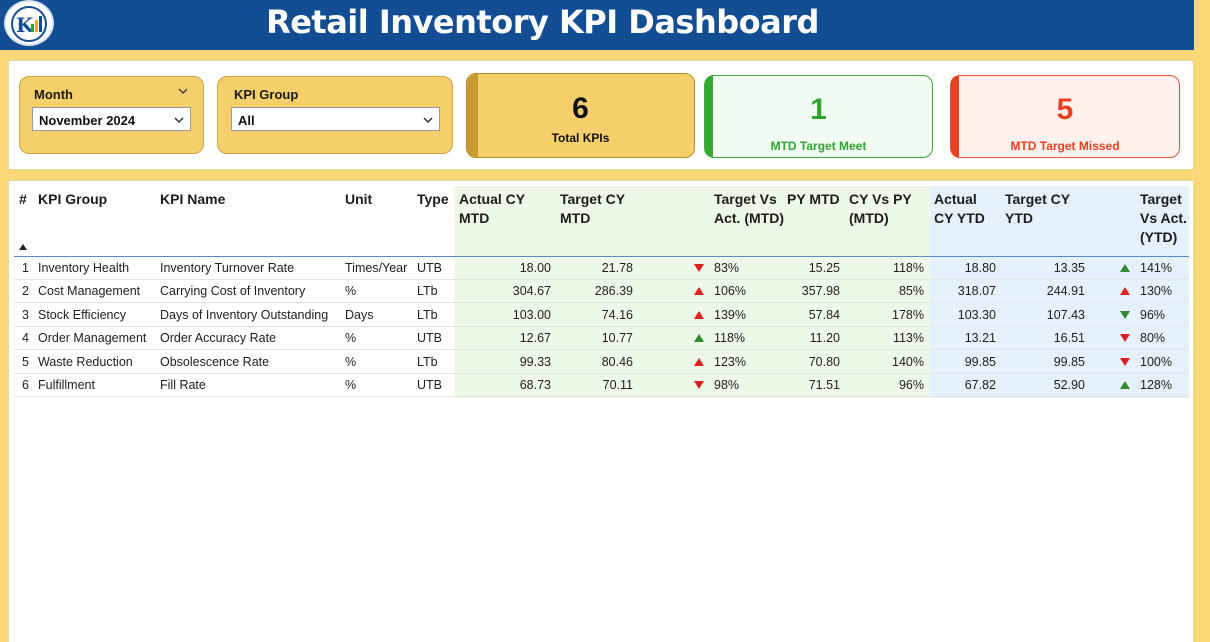 Image resolution: width=1210 pixels, height=642 pixels. What do you see at coordinates (1202, 321) in the screenshot?
I see `page-edge` at bounding box center [1202, 321].